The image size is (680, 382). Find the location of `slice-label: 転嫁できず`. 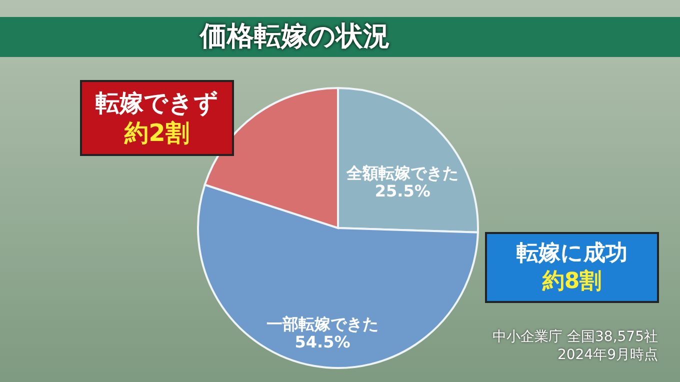

slice-label: 転嫁できず is located at coordinates (157, 103).